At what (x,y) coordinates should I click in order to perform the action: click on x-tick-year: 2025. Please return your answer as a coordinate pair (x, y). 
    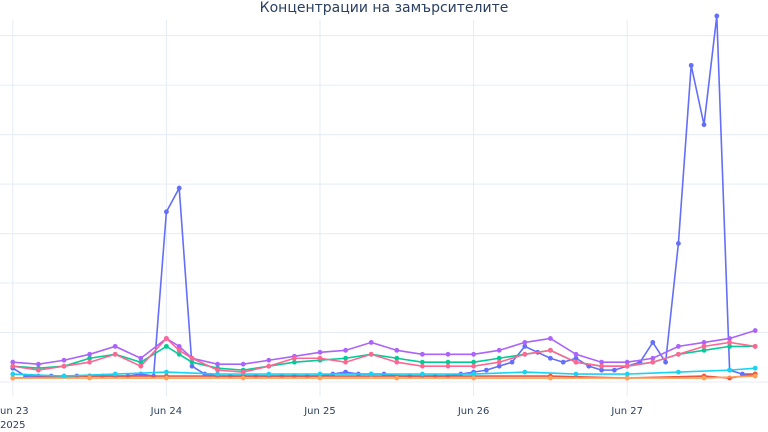
    Looking at the image, I should click on (12, 425).